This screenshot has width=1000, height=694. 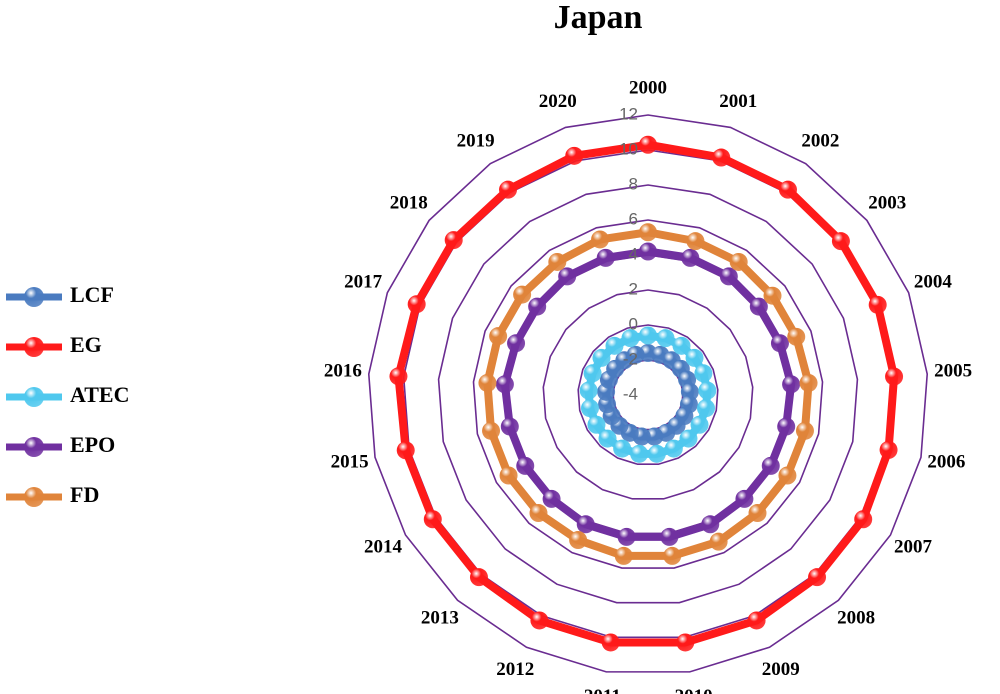 What do you see at coordinates (633, 288) in the screenshot?
I see `y-tick-label: 2` at bounding box center [633, 288].